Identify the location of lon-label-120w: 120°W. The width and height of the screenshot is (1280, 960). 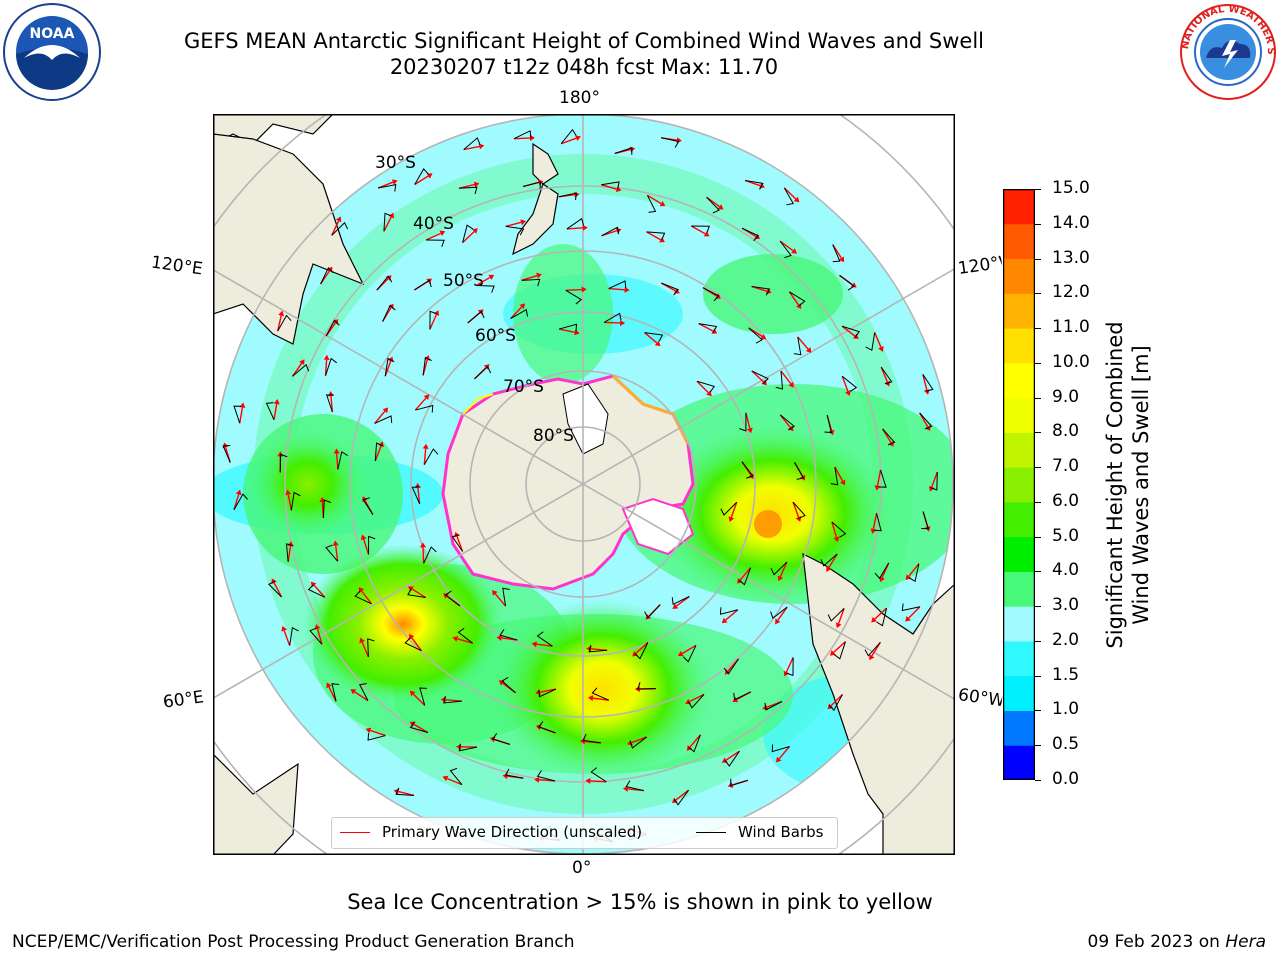
(980, 266).